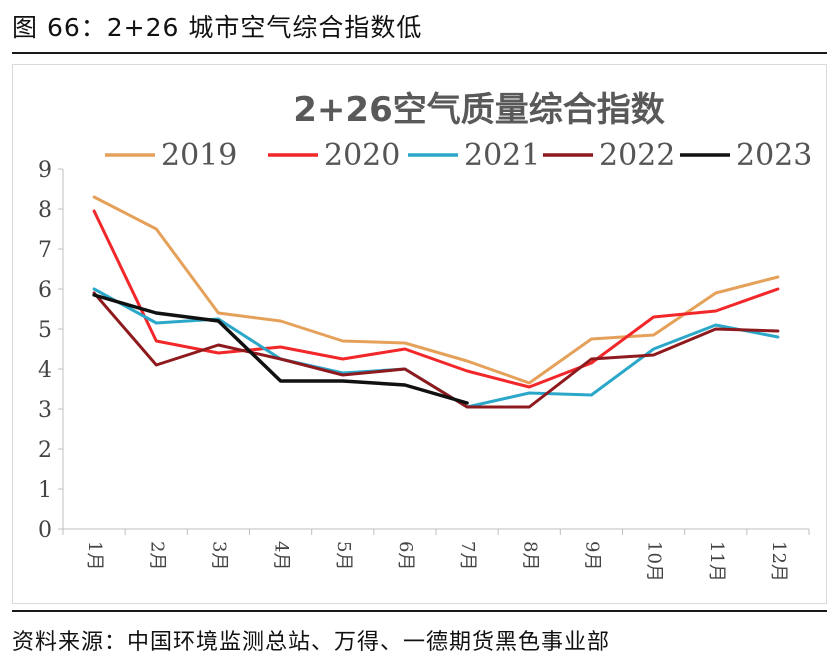 The image size is (839, 671). I want to click on source-note: 资料来源：中国环境监测总站、万得、一德期货黑色事业部, so click(311, 642).